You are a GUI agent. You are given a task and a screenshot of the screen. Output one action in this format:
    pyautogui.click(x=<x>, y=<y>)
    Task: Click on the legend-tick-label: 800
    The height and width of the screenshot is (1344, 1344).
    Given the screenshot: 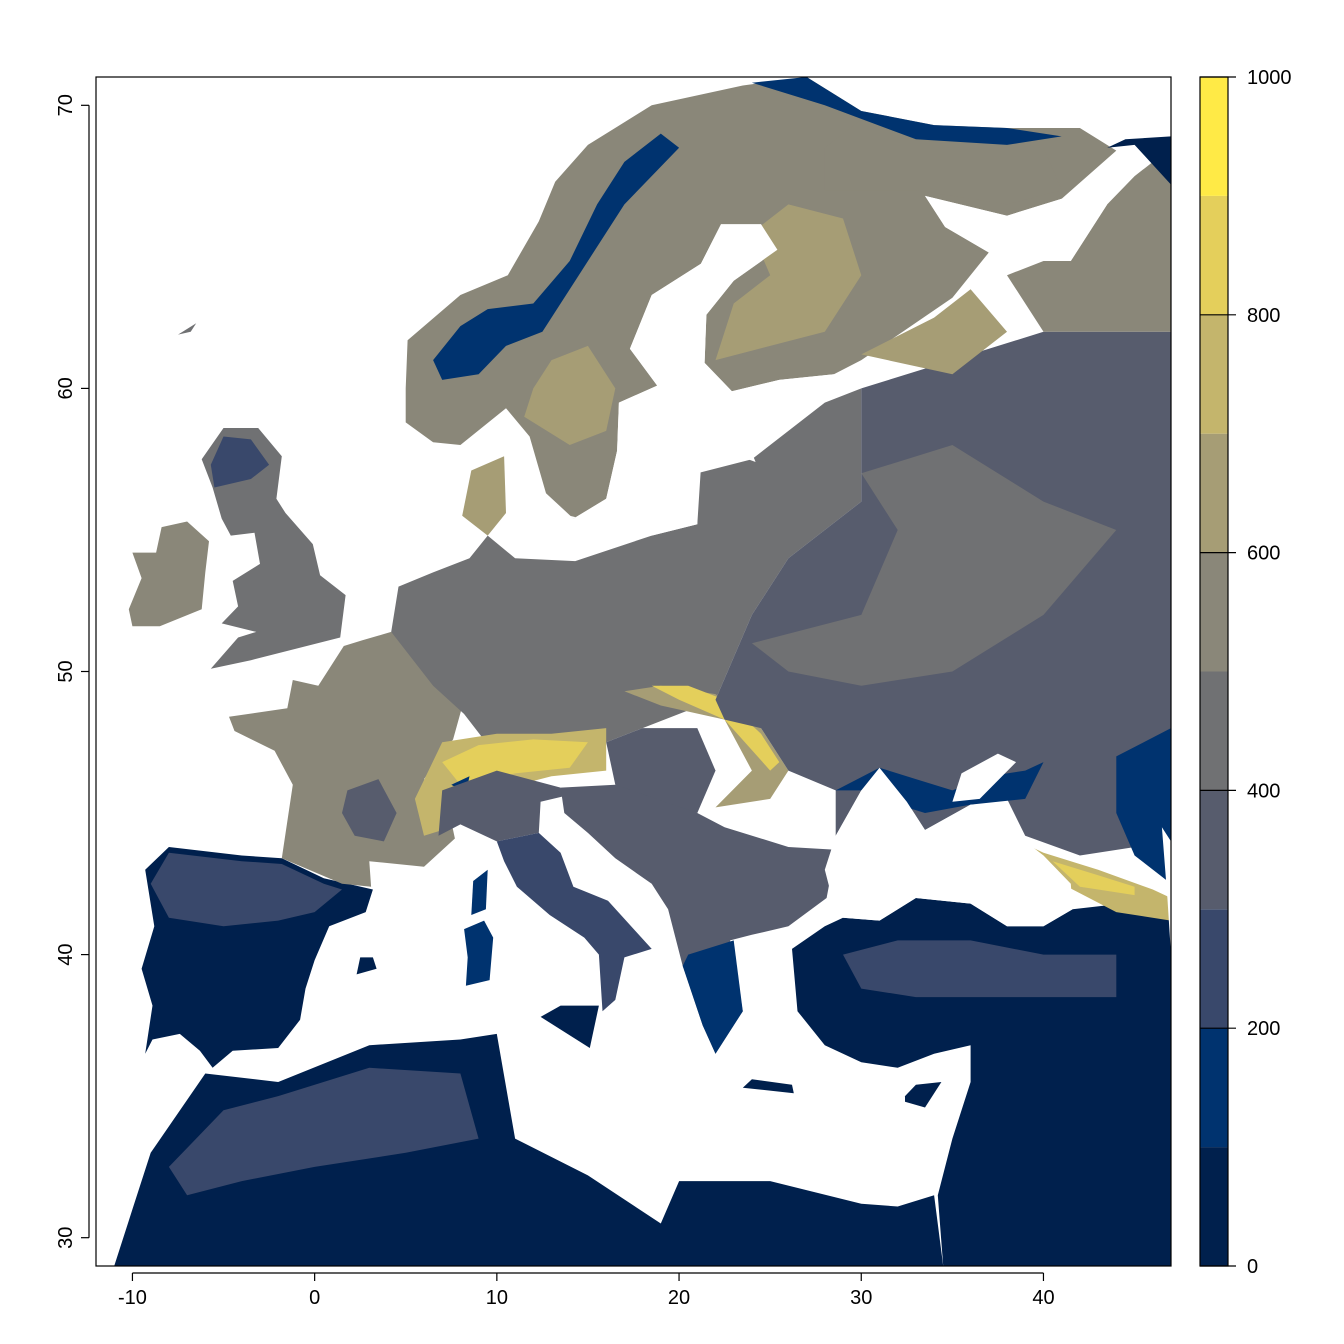 What is the action you would take?
    pyautogui.click(x=1263, y=316)
    